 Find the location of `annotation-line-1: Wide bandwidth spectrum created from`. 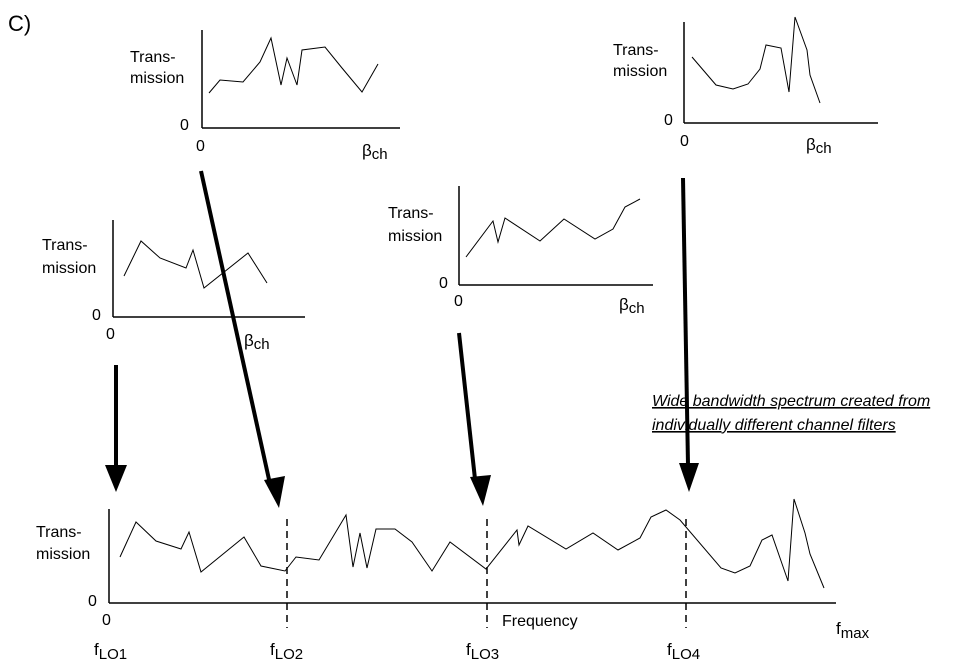

annotation-line-1: Wide bandwidth spectrum created from is located at coordinates (791, 401).